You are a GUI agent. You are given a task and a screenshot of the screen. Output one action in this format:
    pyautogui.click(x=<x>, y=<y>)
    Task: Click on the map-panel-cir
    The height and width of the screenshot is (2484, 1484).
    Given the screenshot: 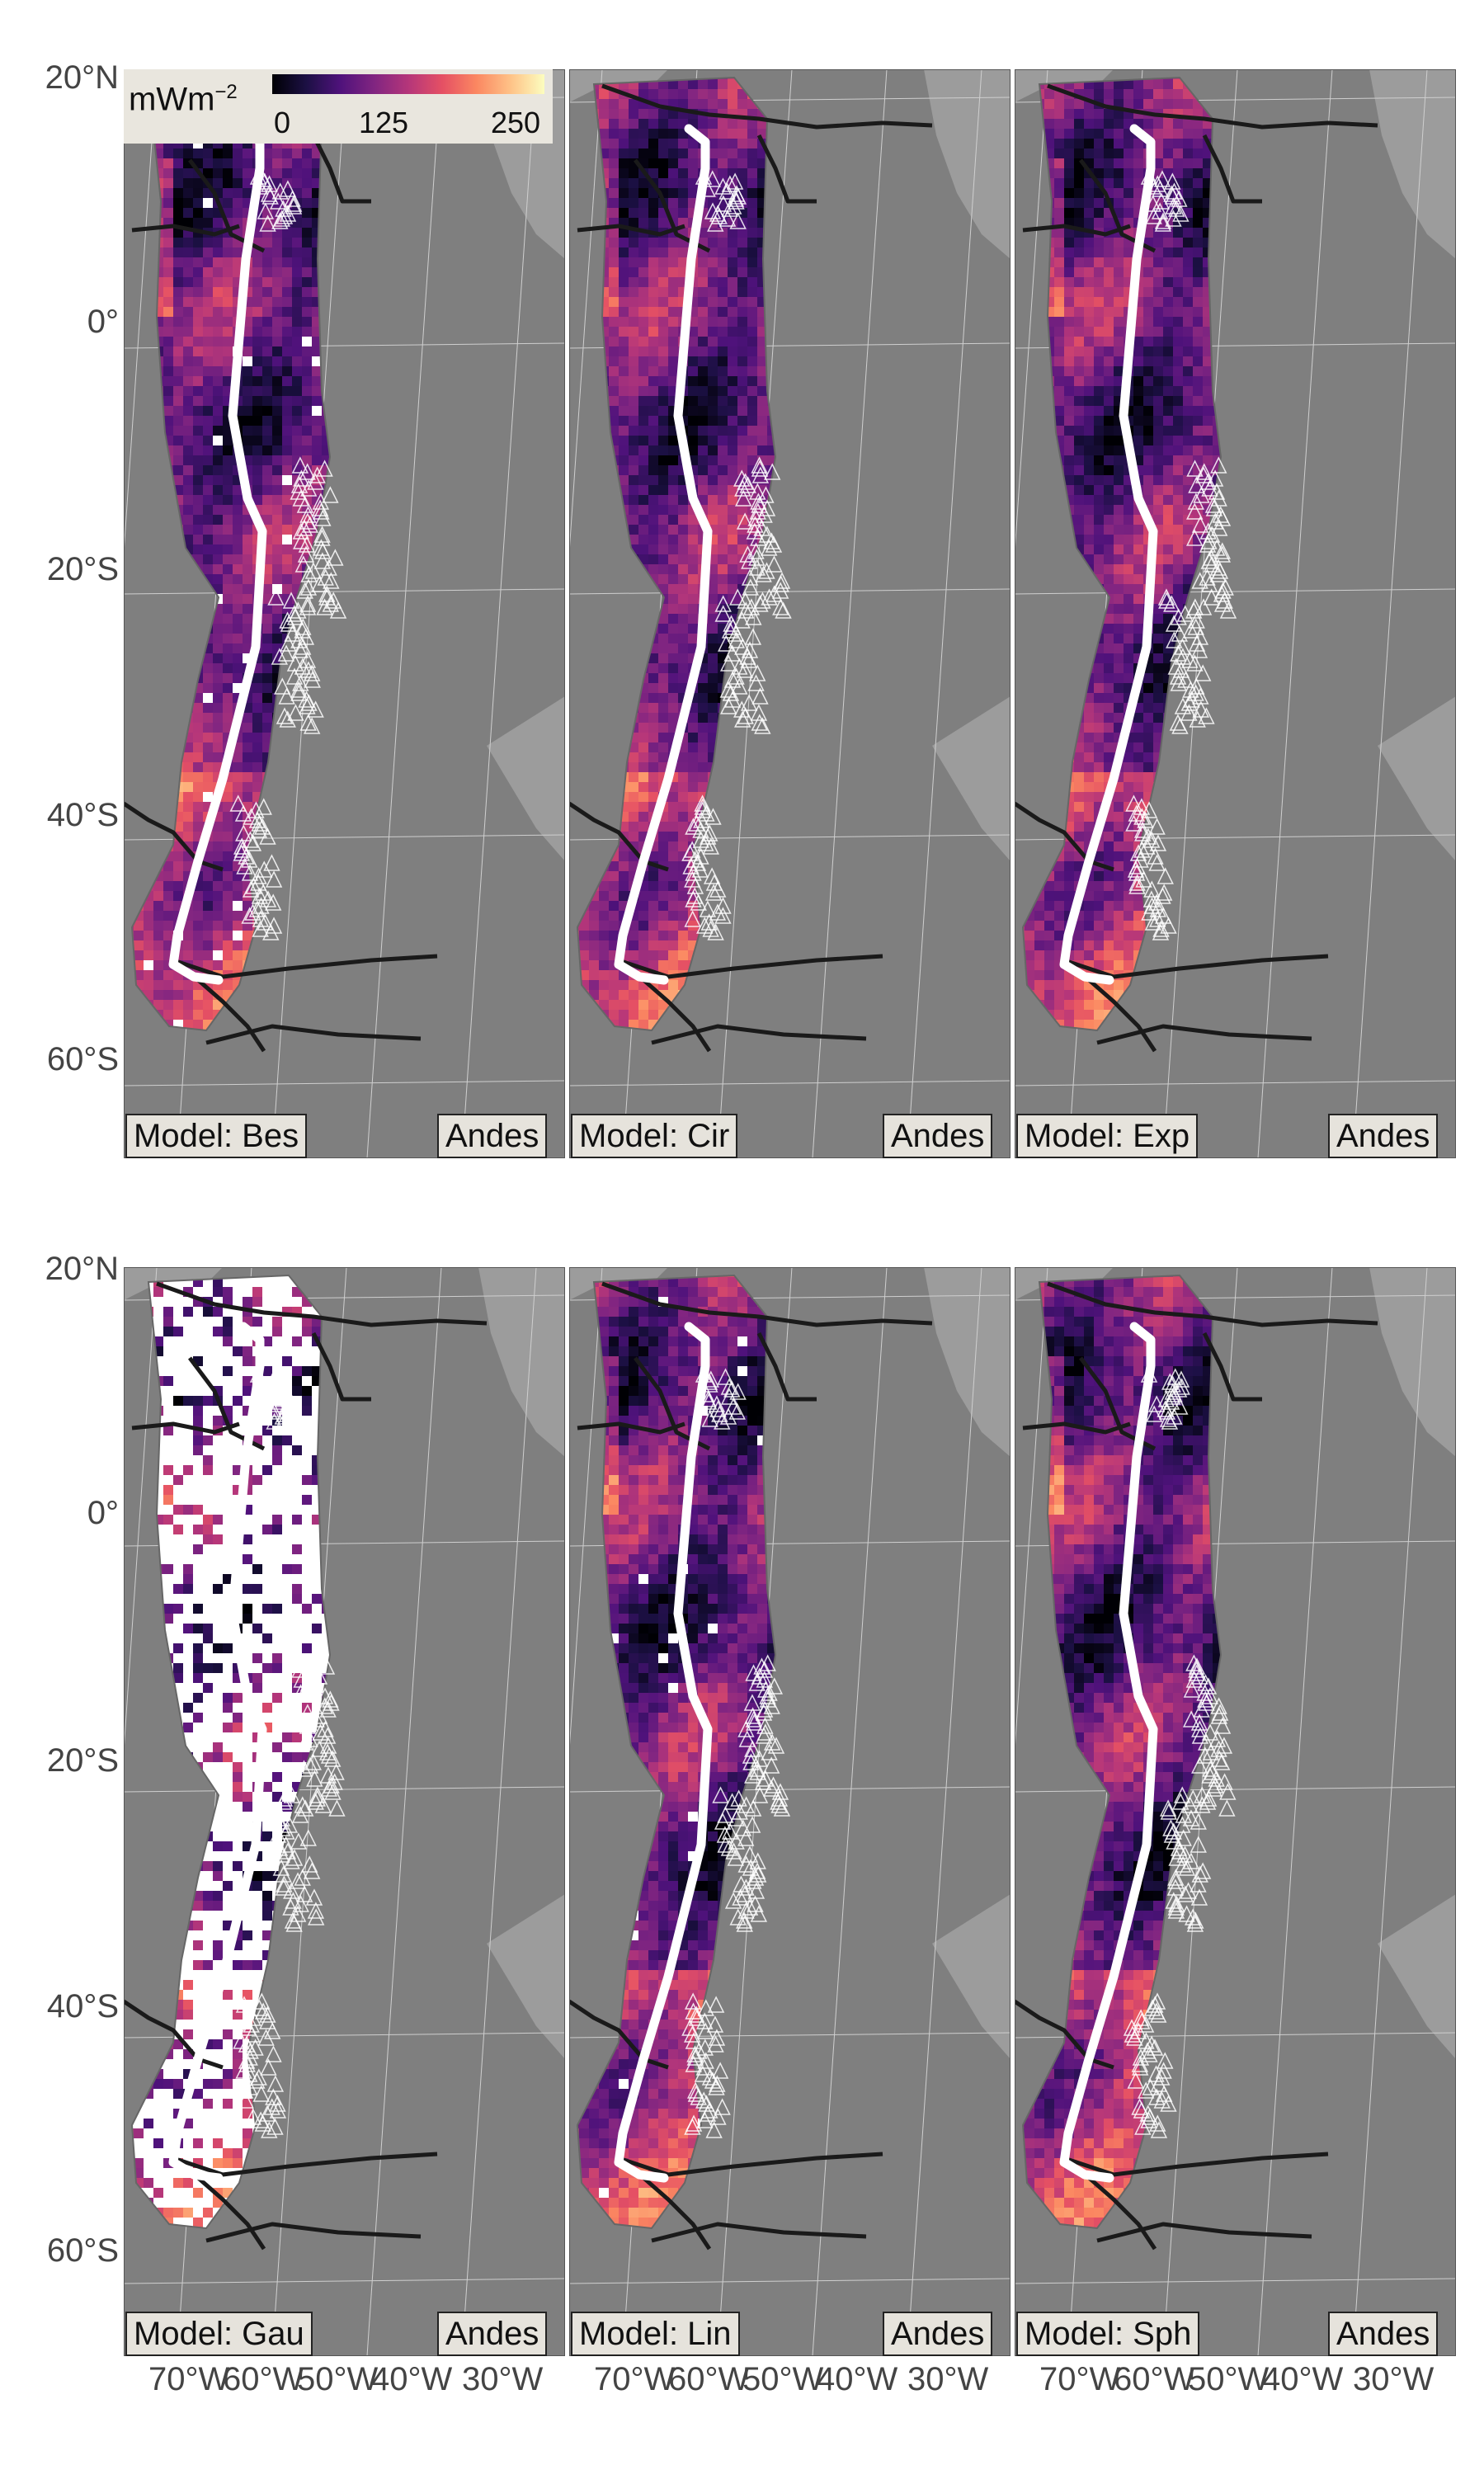 What is the action you would take?
    pyautogui.click(x=790, y=613)
    